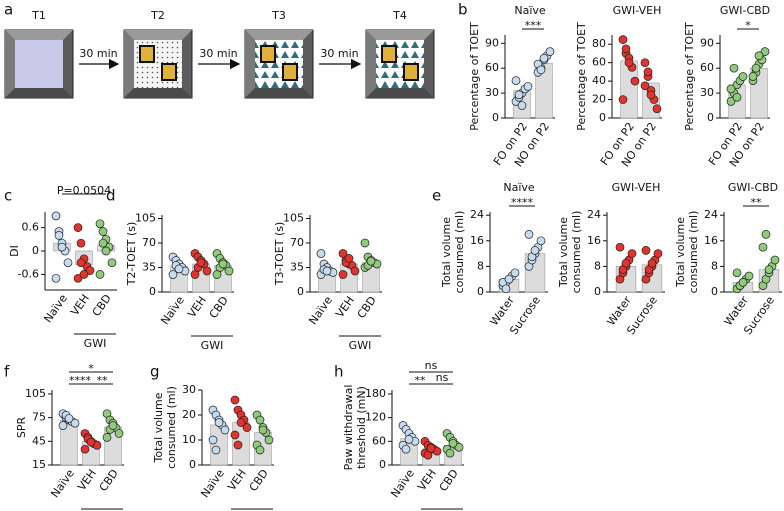 Image resolution: width=784 pixels, height=511 pixels. I want to click on y-tick-label: 40, so click(599, 80).